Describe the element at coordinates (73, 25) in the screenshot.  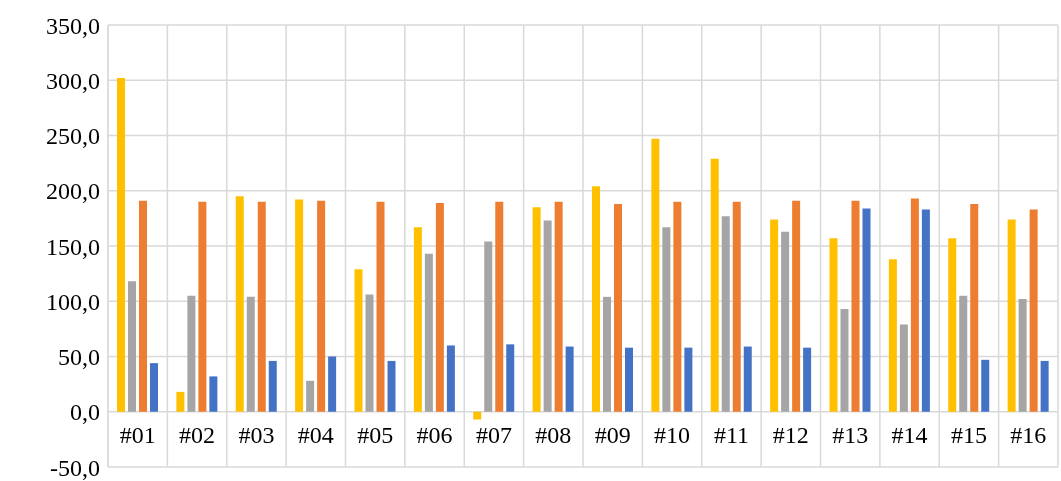
I see `y-tick-label: 350,0` at that location.